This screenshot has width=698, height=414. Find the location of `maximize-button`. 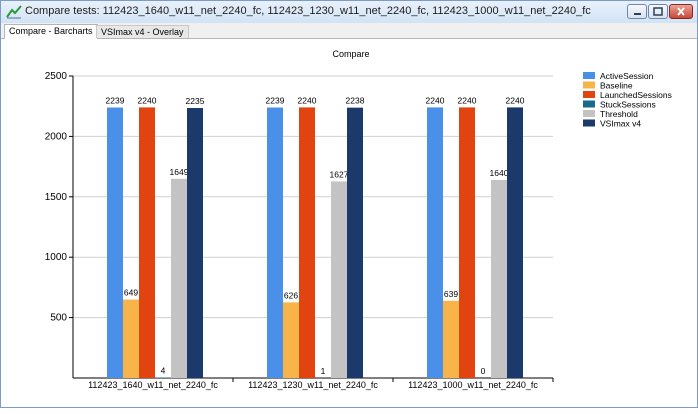

maximize-button is located at coordinates (658, 11).